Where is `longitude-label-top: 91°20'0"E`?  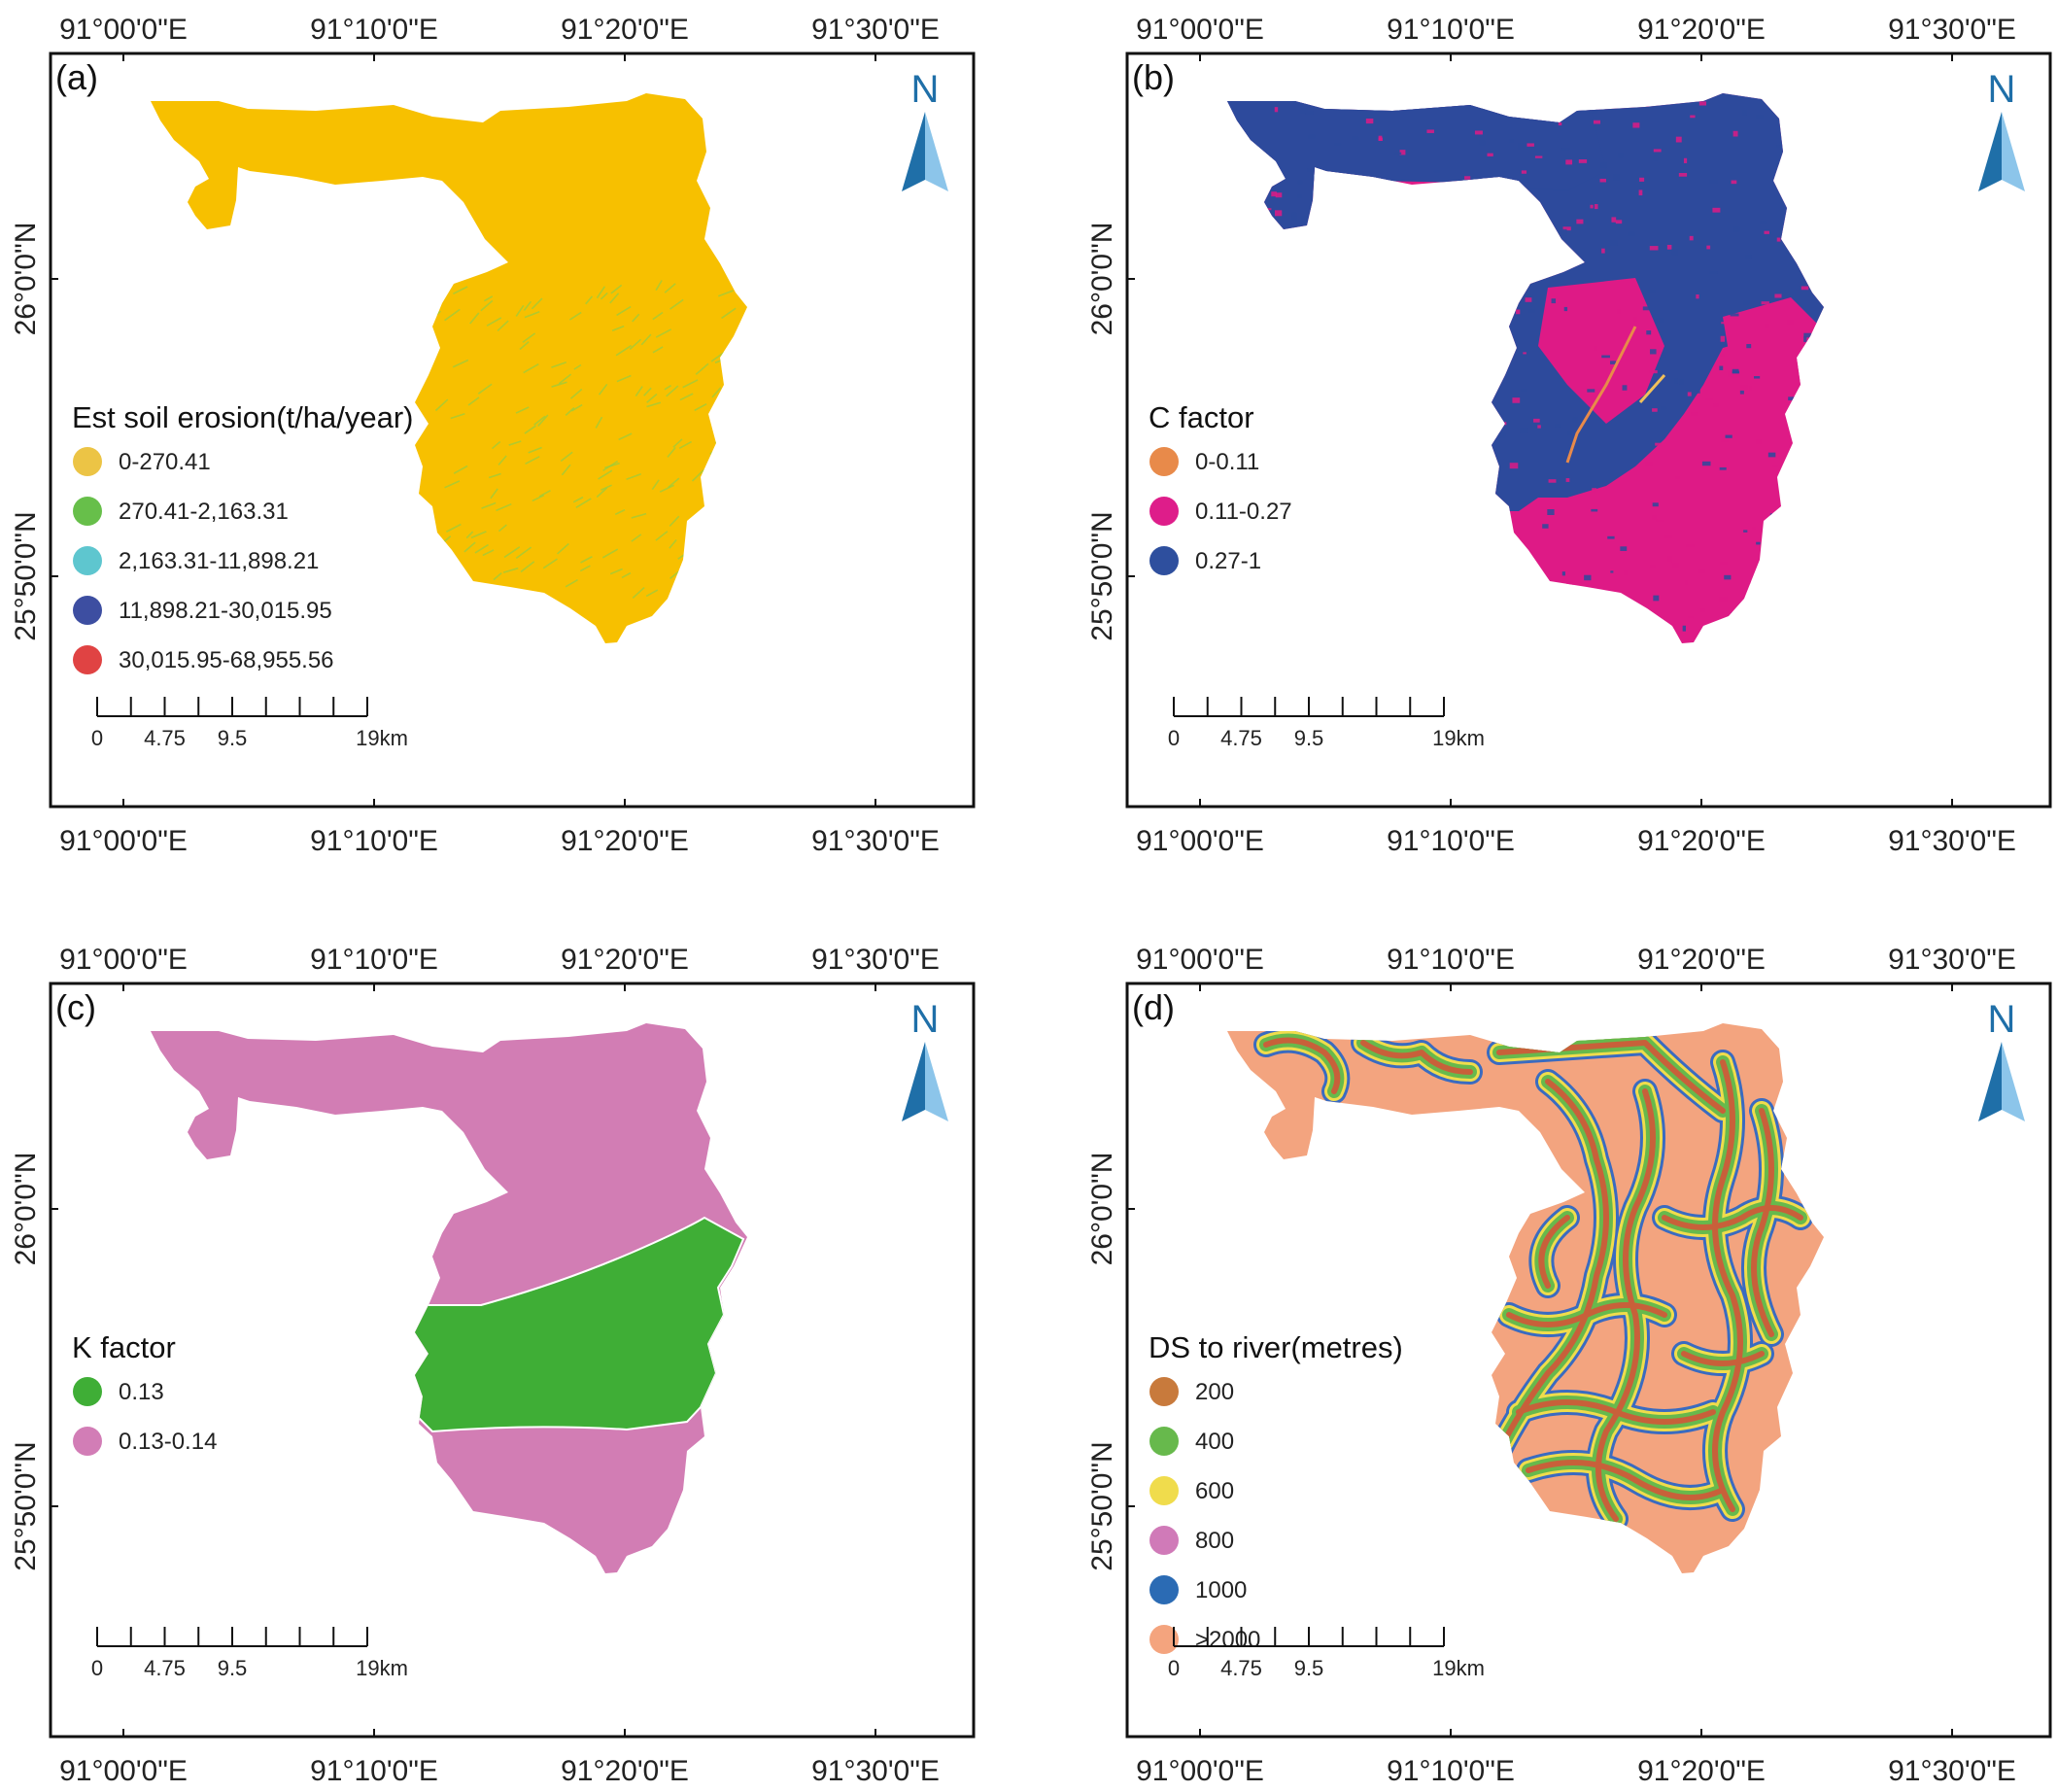
longitude-label-top: 91°20'0"E is located at coordinates (1702, 30).